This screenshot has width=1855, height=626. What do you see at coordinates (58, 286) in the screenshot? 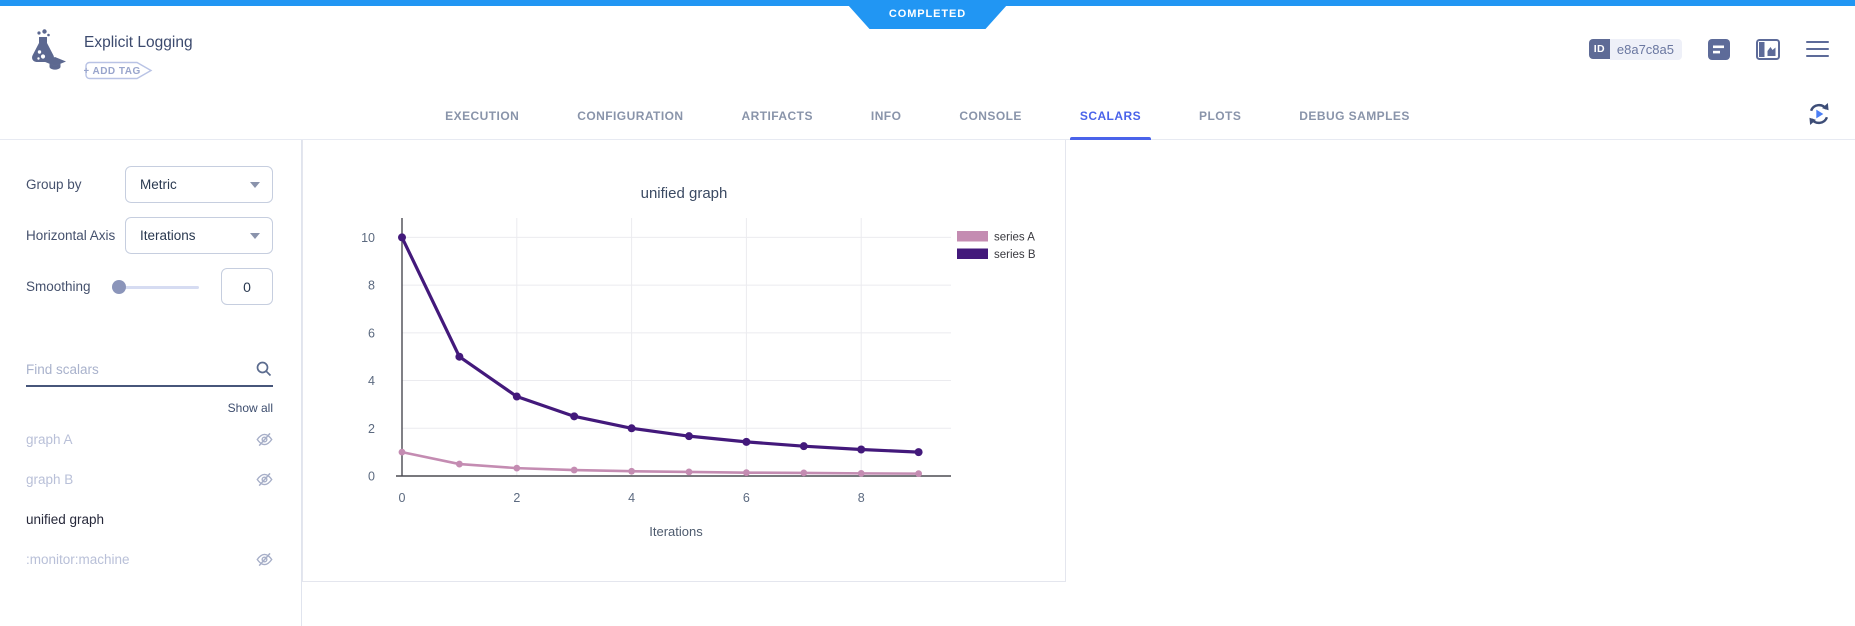
I see `smoothing-label: Smoothing` at bounding box center [58, 286].